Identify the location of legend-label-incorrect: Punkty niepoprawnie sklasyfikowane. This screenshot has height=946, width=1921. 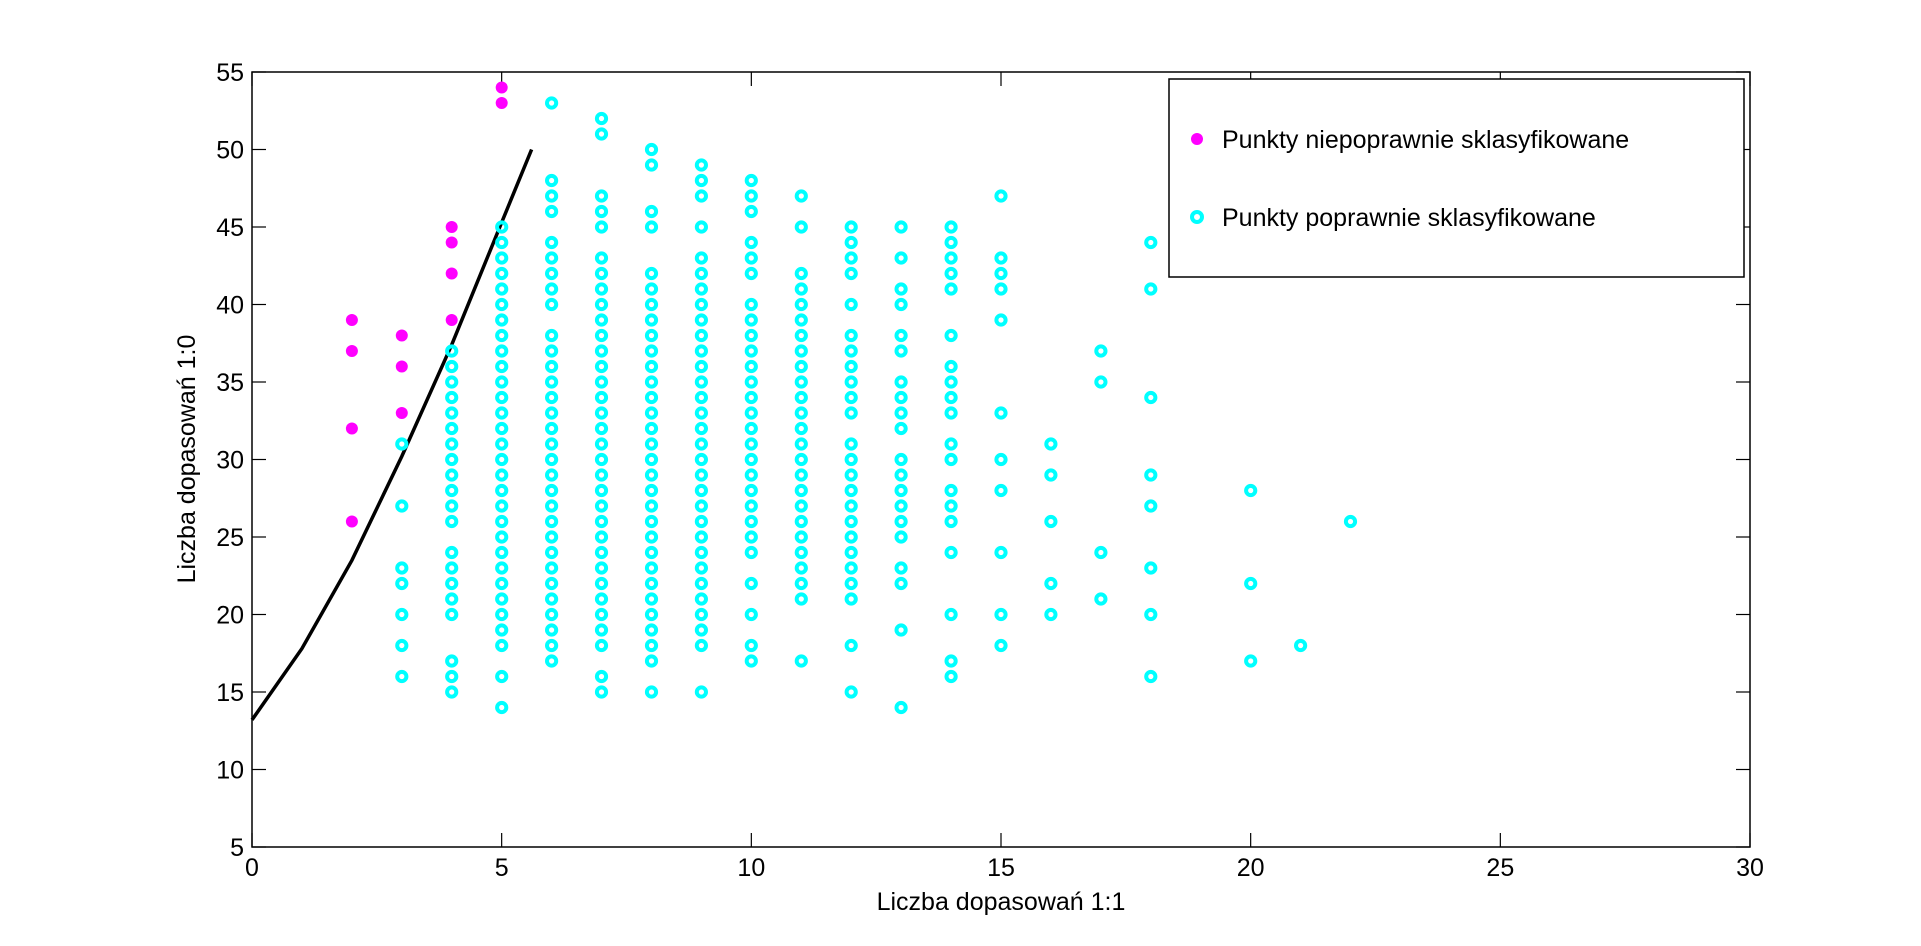
(1425, 140).